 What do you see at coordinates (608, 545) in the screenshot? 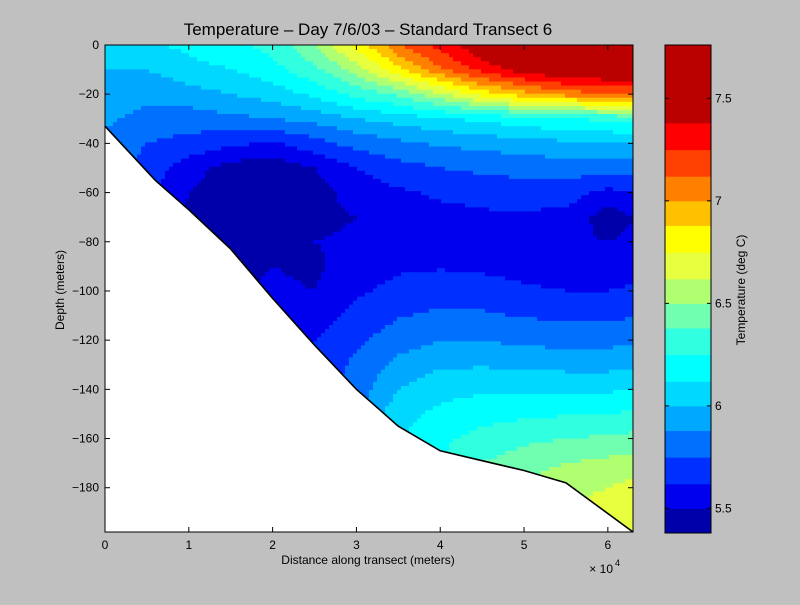
I see `x-tick-label: 6` at bounding box center [608, 545].